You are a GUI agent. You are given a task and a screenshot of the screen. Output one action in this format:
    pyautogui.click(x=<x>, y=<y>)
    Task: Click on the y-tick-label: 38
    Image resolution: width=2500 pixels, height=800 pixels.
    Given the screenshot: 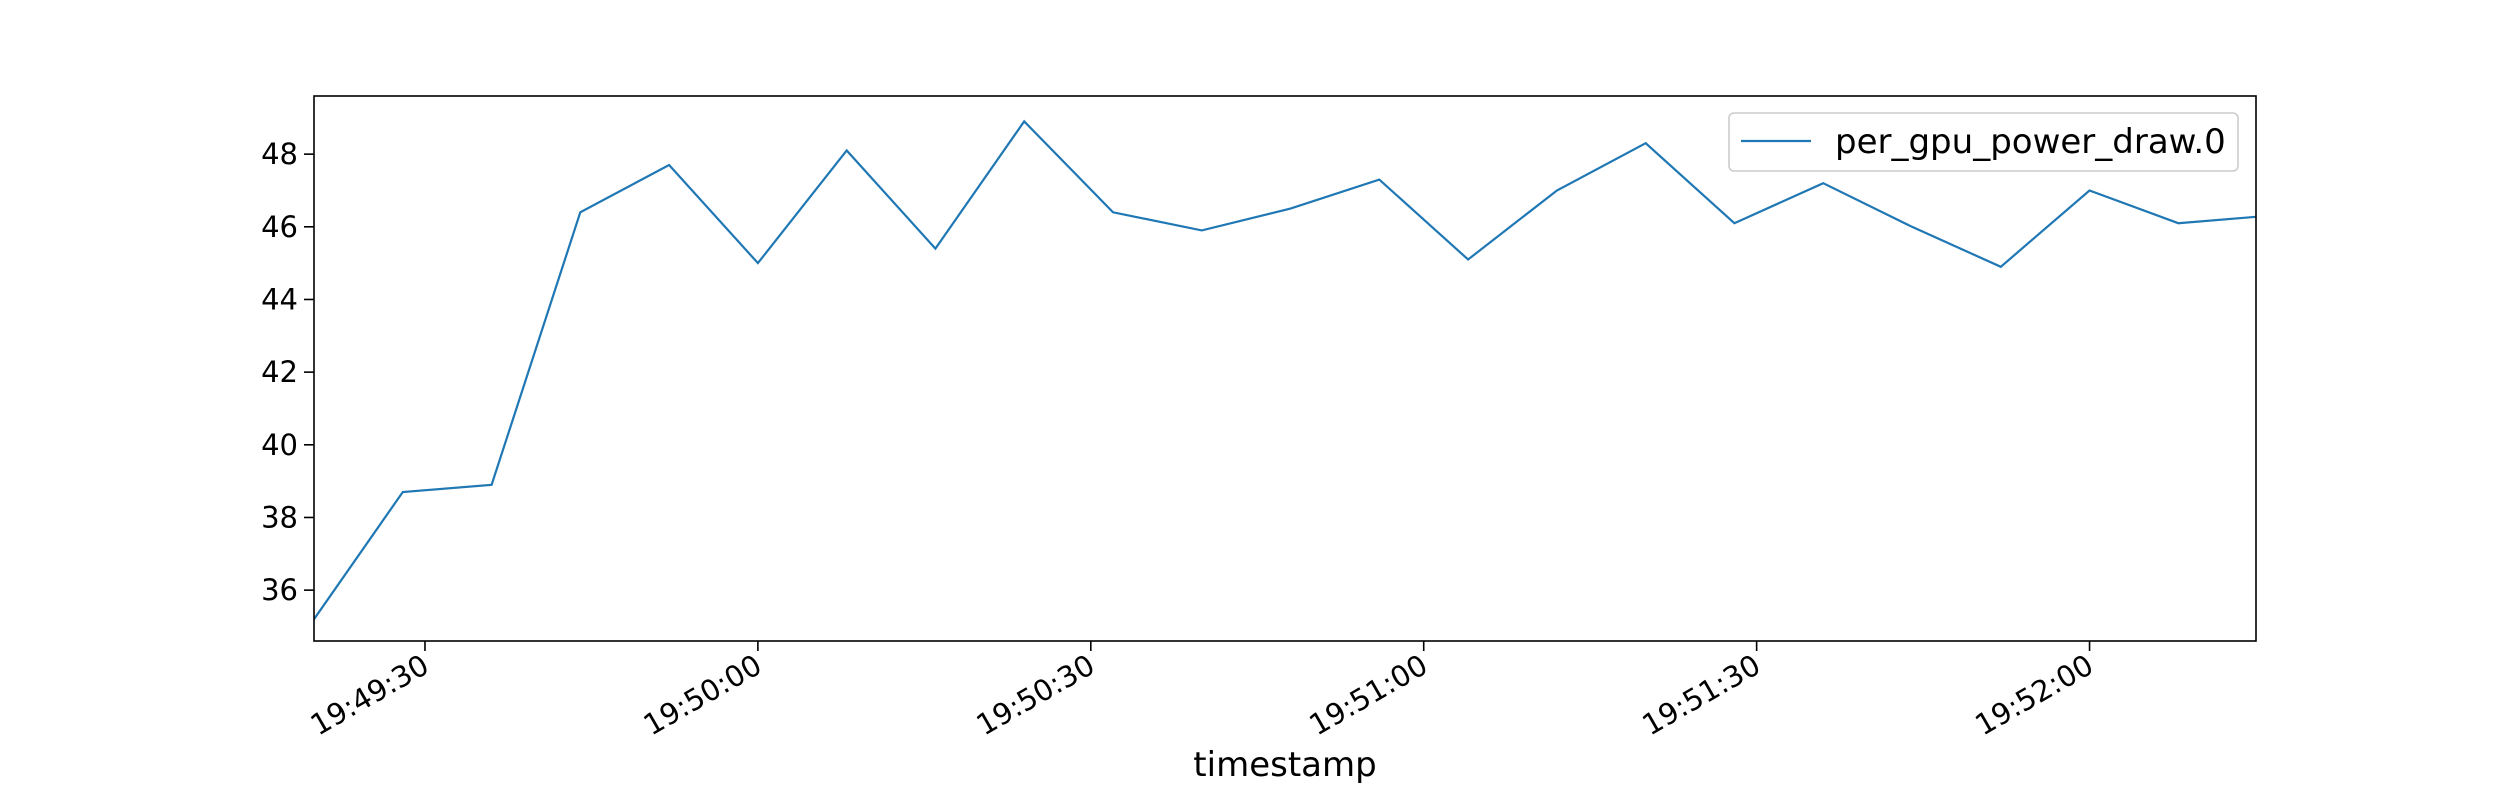 What is the action you would take?
    pyautogui.click(x=279, y=517)
    